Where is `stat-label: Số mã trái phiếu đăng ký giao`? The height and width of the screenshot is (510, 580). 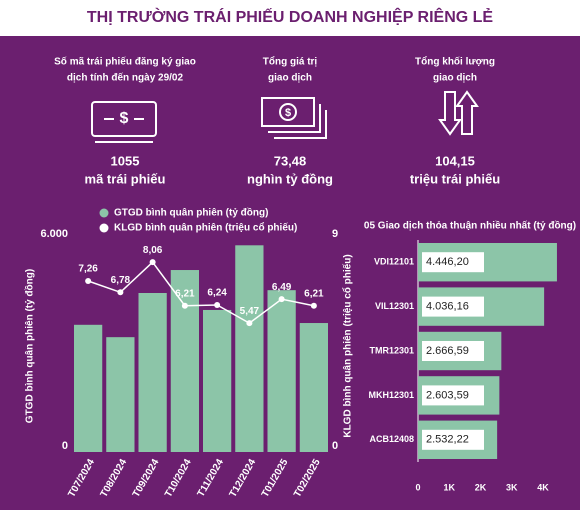 stat-label: Số mã trái phiếu đăng ký giao is located at coordinates (125, 62).